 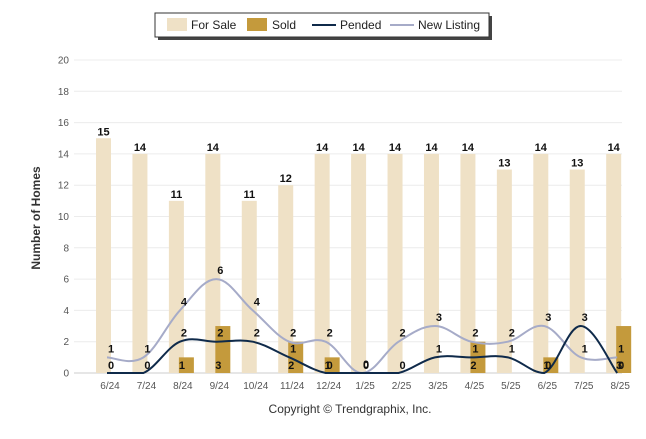 What do you see at coordinates (584, 386) in the screenshot?
I see `x-tick-label: 7/25` at bounding box center [584, 386].